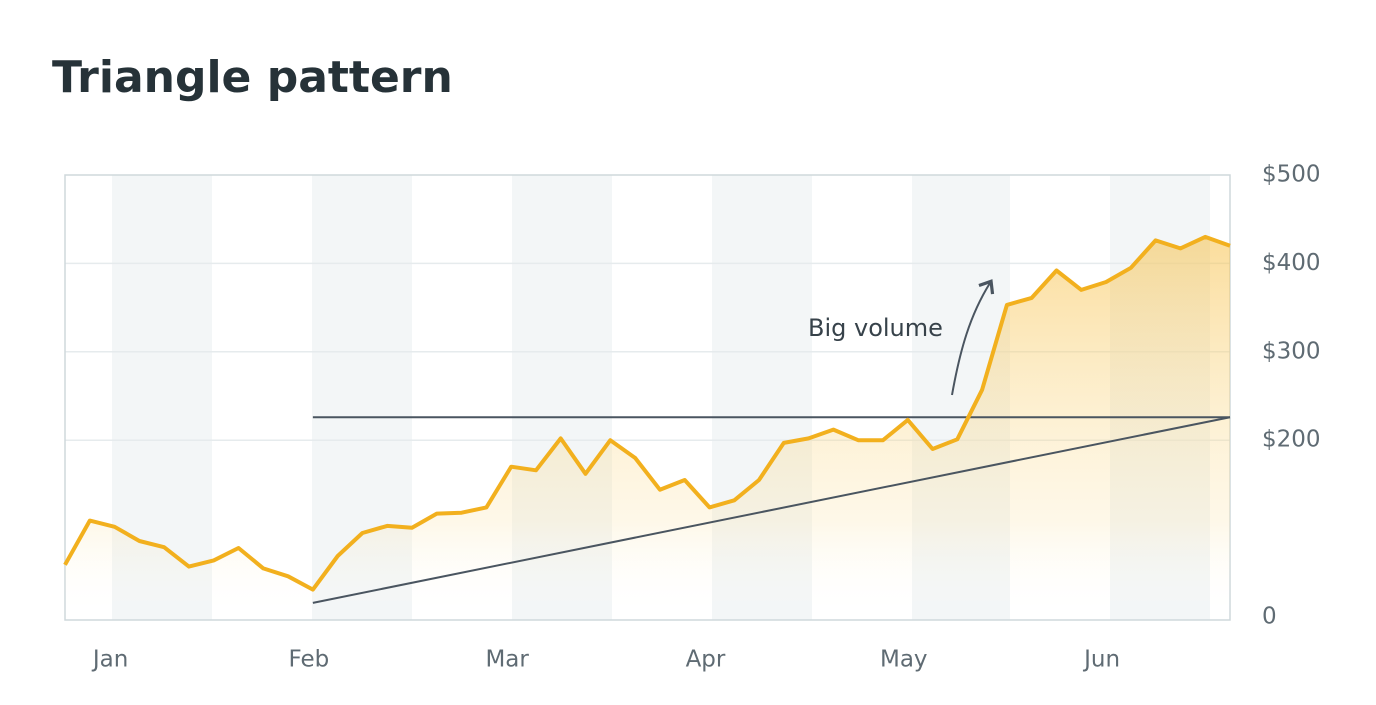 The height and width of the screenshot is (705, 1376). Describe the element at coordinates (1269, 617) in the screenshot. I see `y-tick-label: 0` at that location.